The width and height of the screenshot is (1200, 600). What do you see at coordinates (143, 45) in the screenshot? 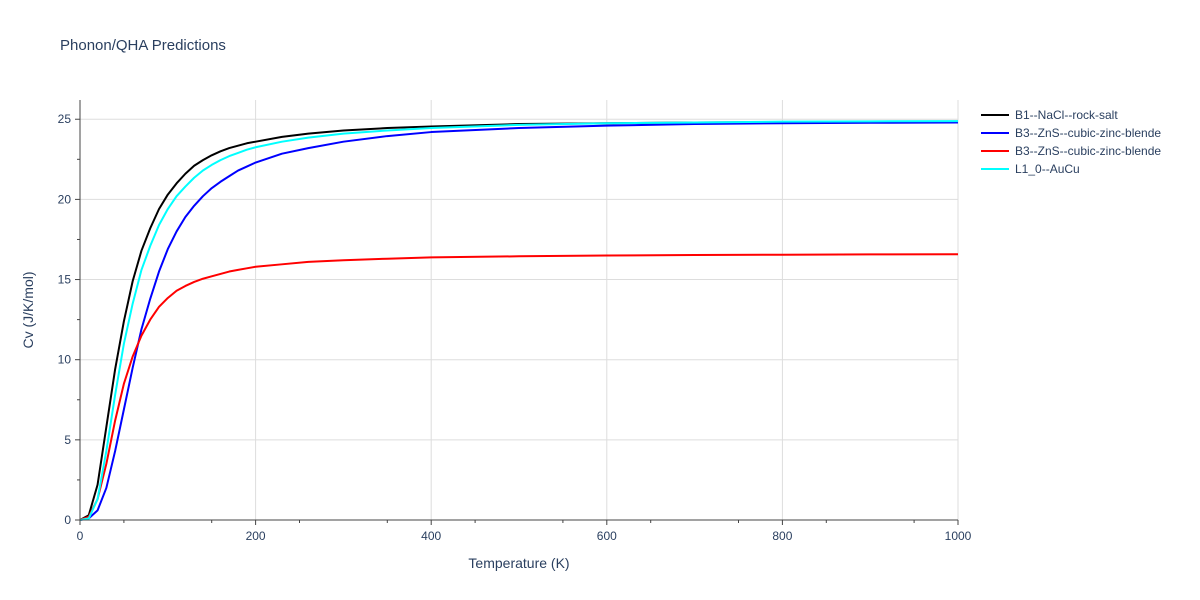
I see `chart-title: Phonon/QHA Predictions` at bounding box center [143, 45].